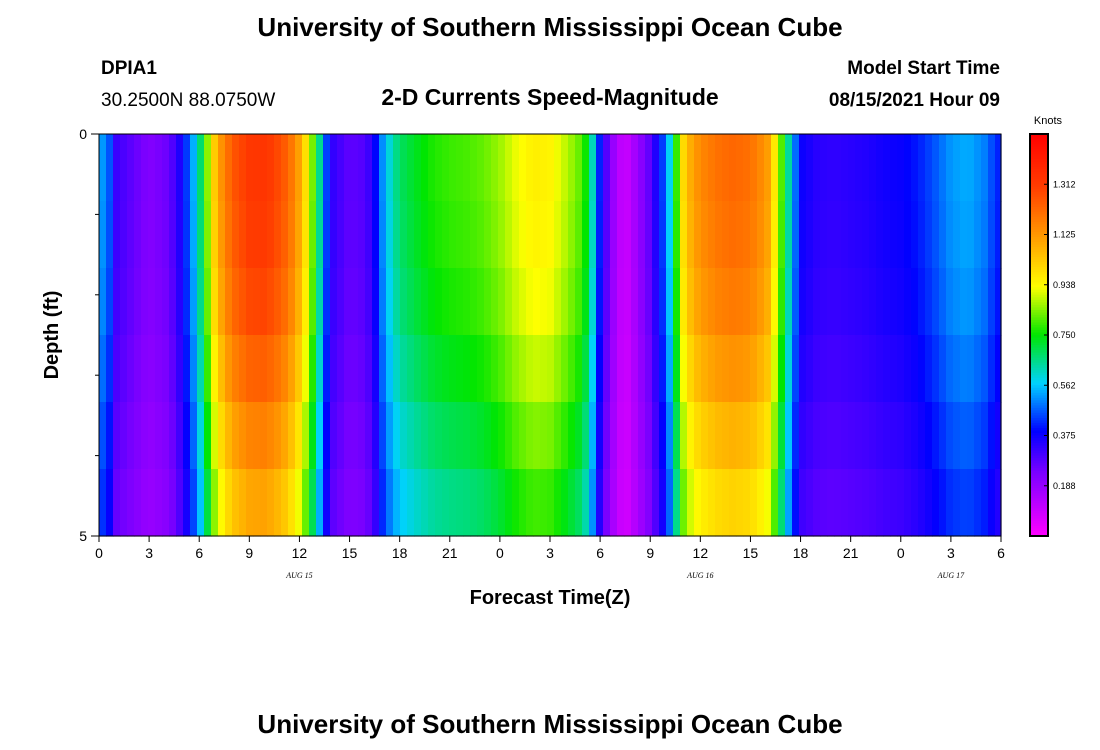 The height and width of the screenshot is (750, 1100). Describe the element at coordinates (188, 100) in the screenshot. I see `station-coordinates: 30.2500N 88.0750W` at that location.